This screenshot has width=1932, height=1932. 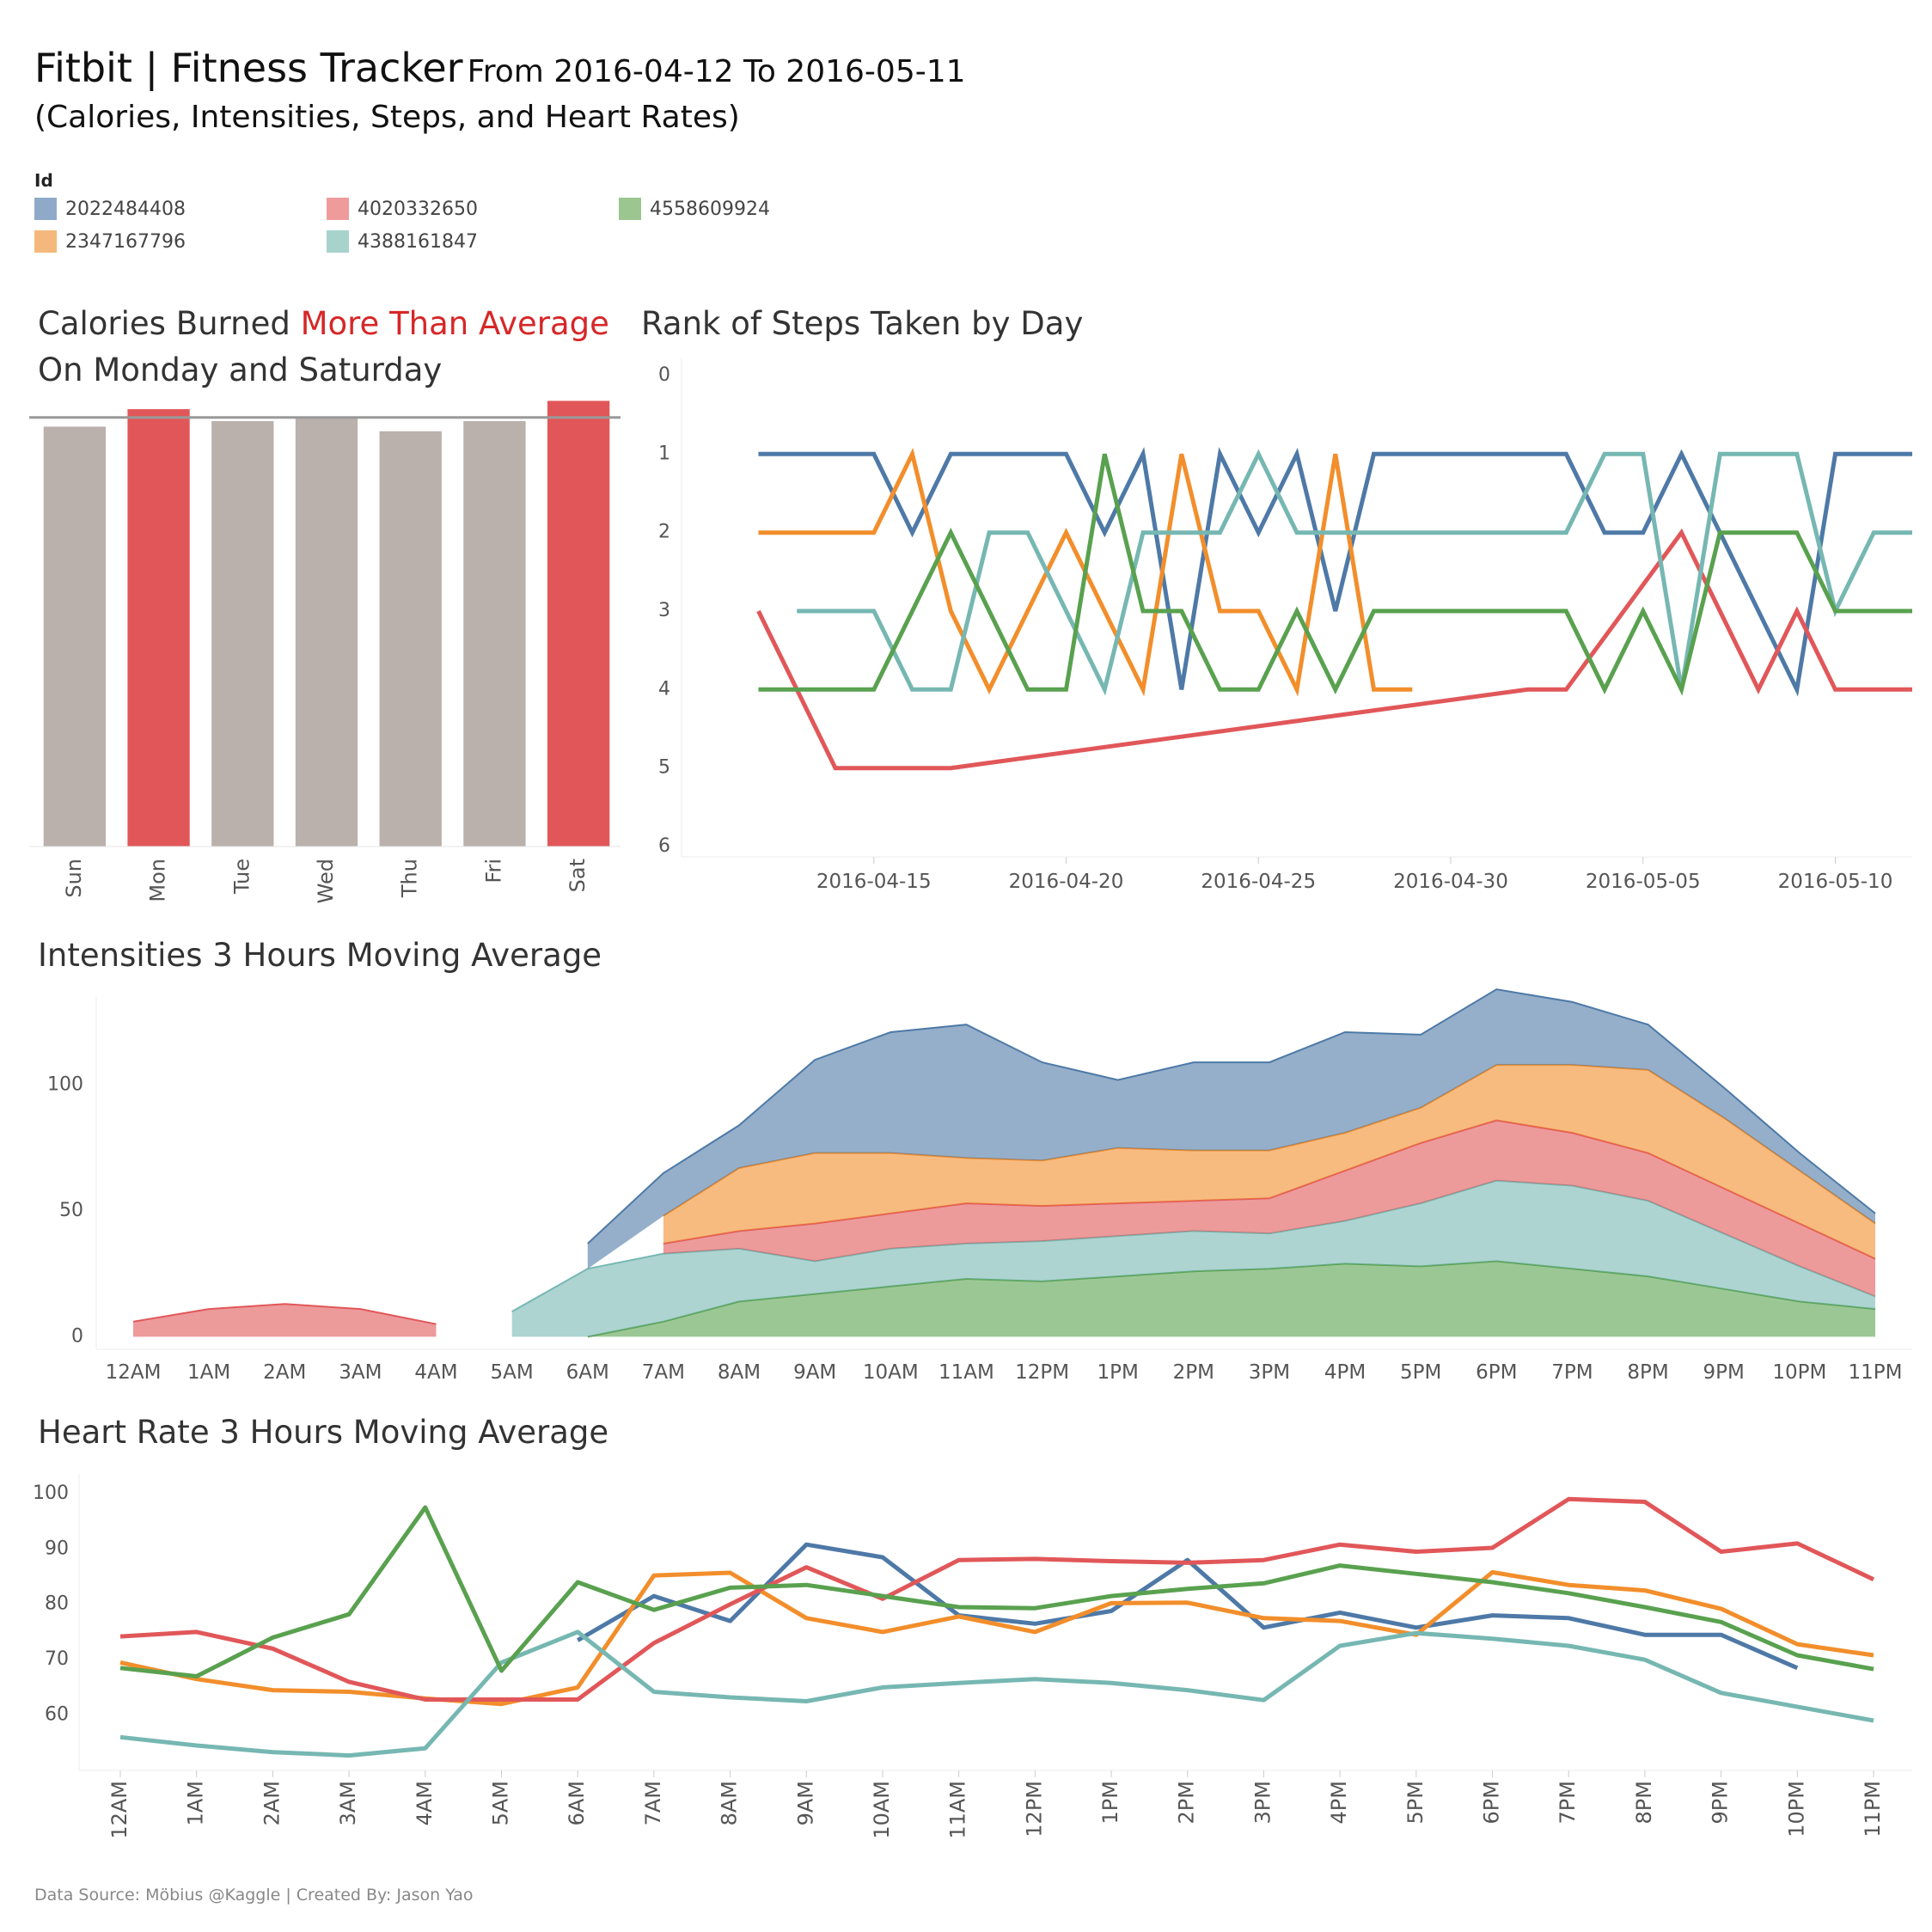 I want to click on heart-panel-title: Heart Rate 3 Hours Moving Average, so click(x=323, y=1432).